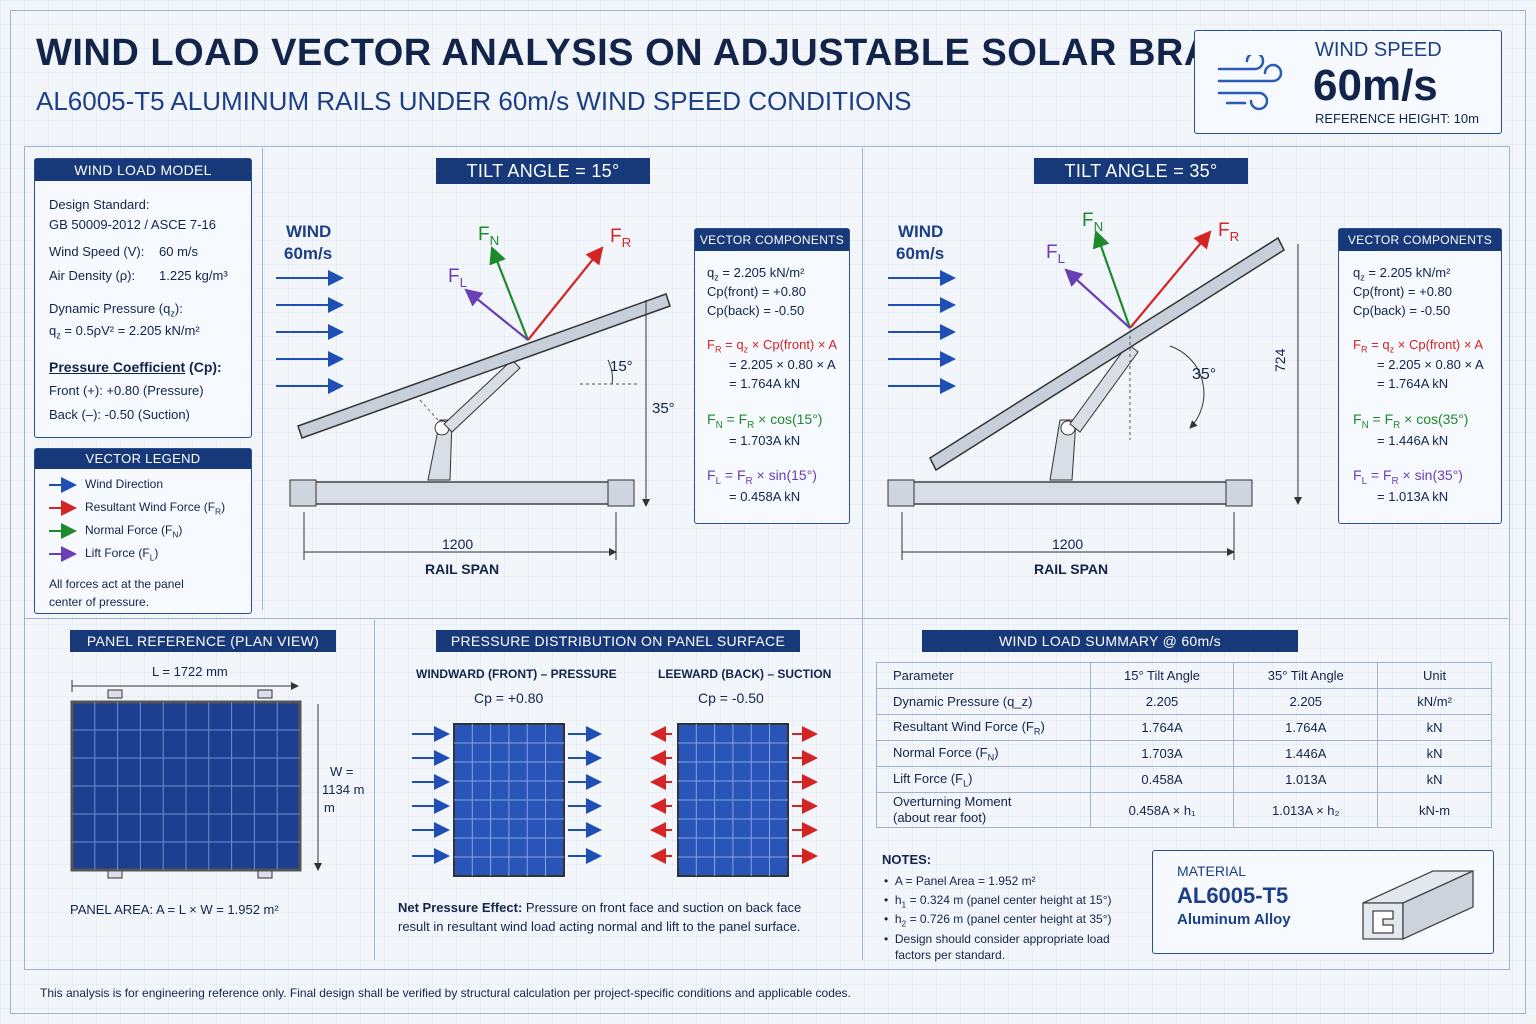 The image size is (1536, 1024). What do you see at coordinates (458, 278) in the screenshot?
I see `fl-label-15: FL` at bounding box center [458, 278].